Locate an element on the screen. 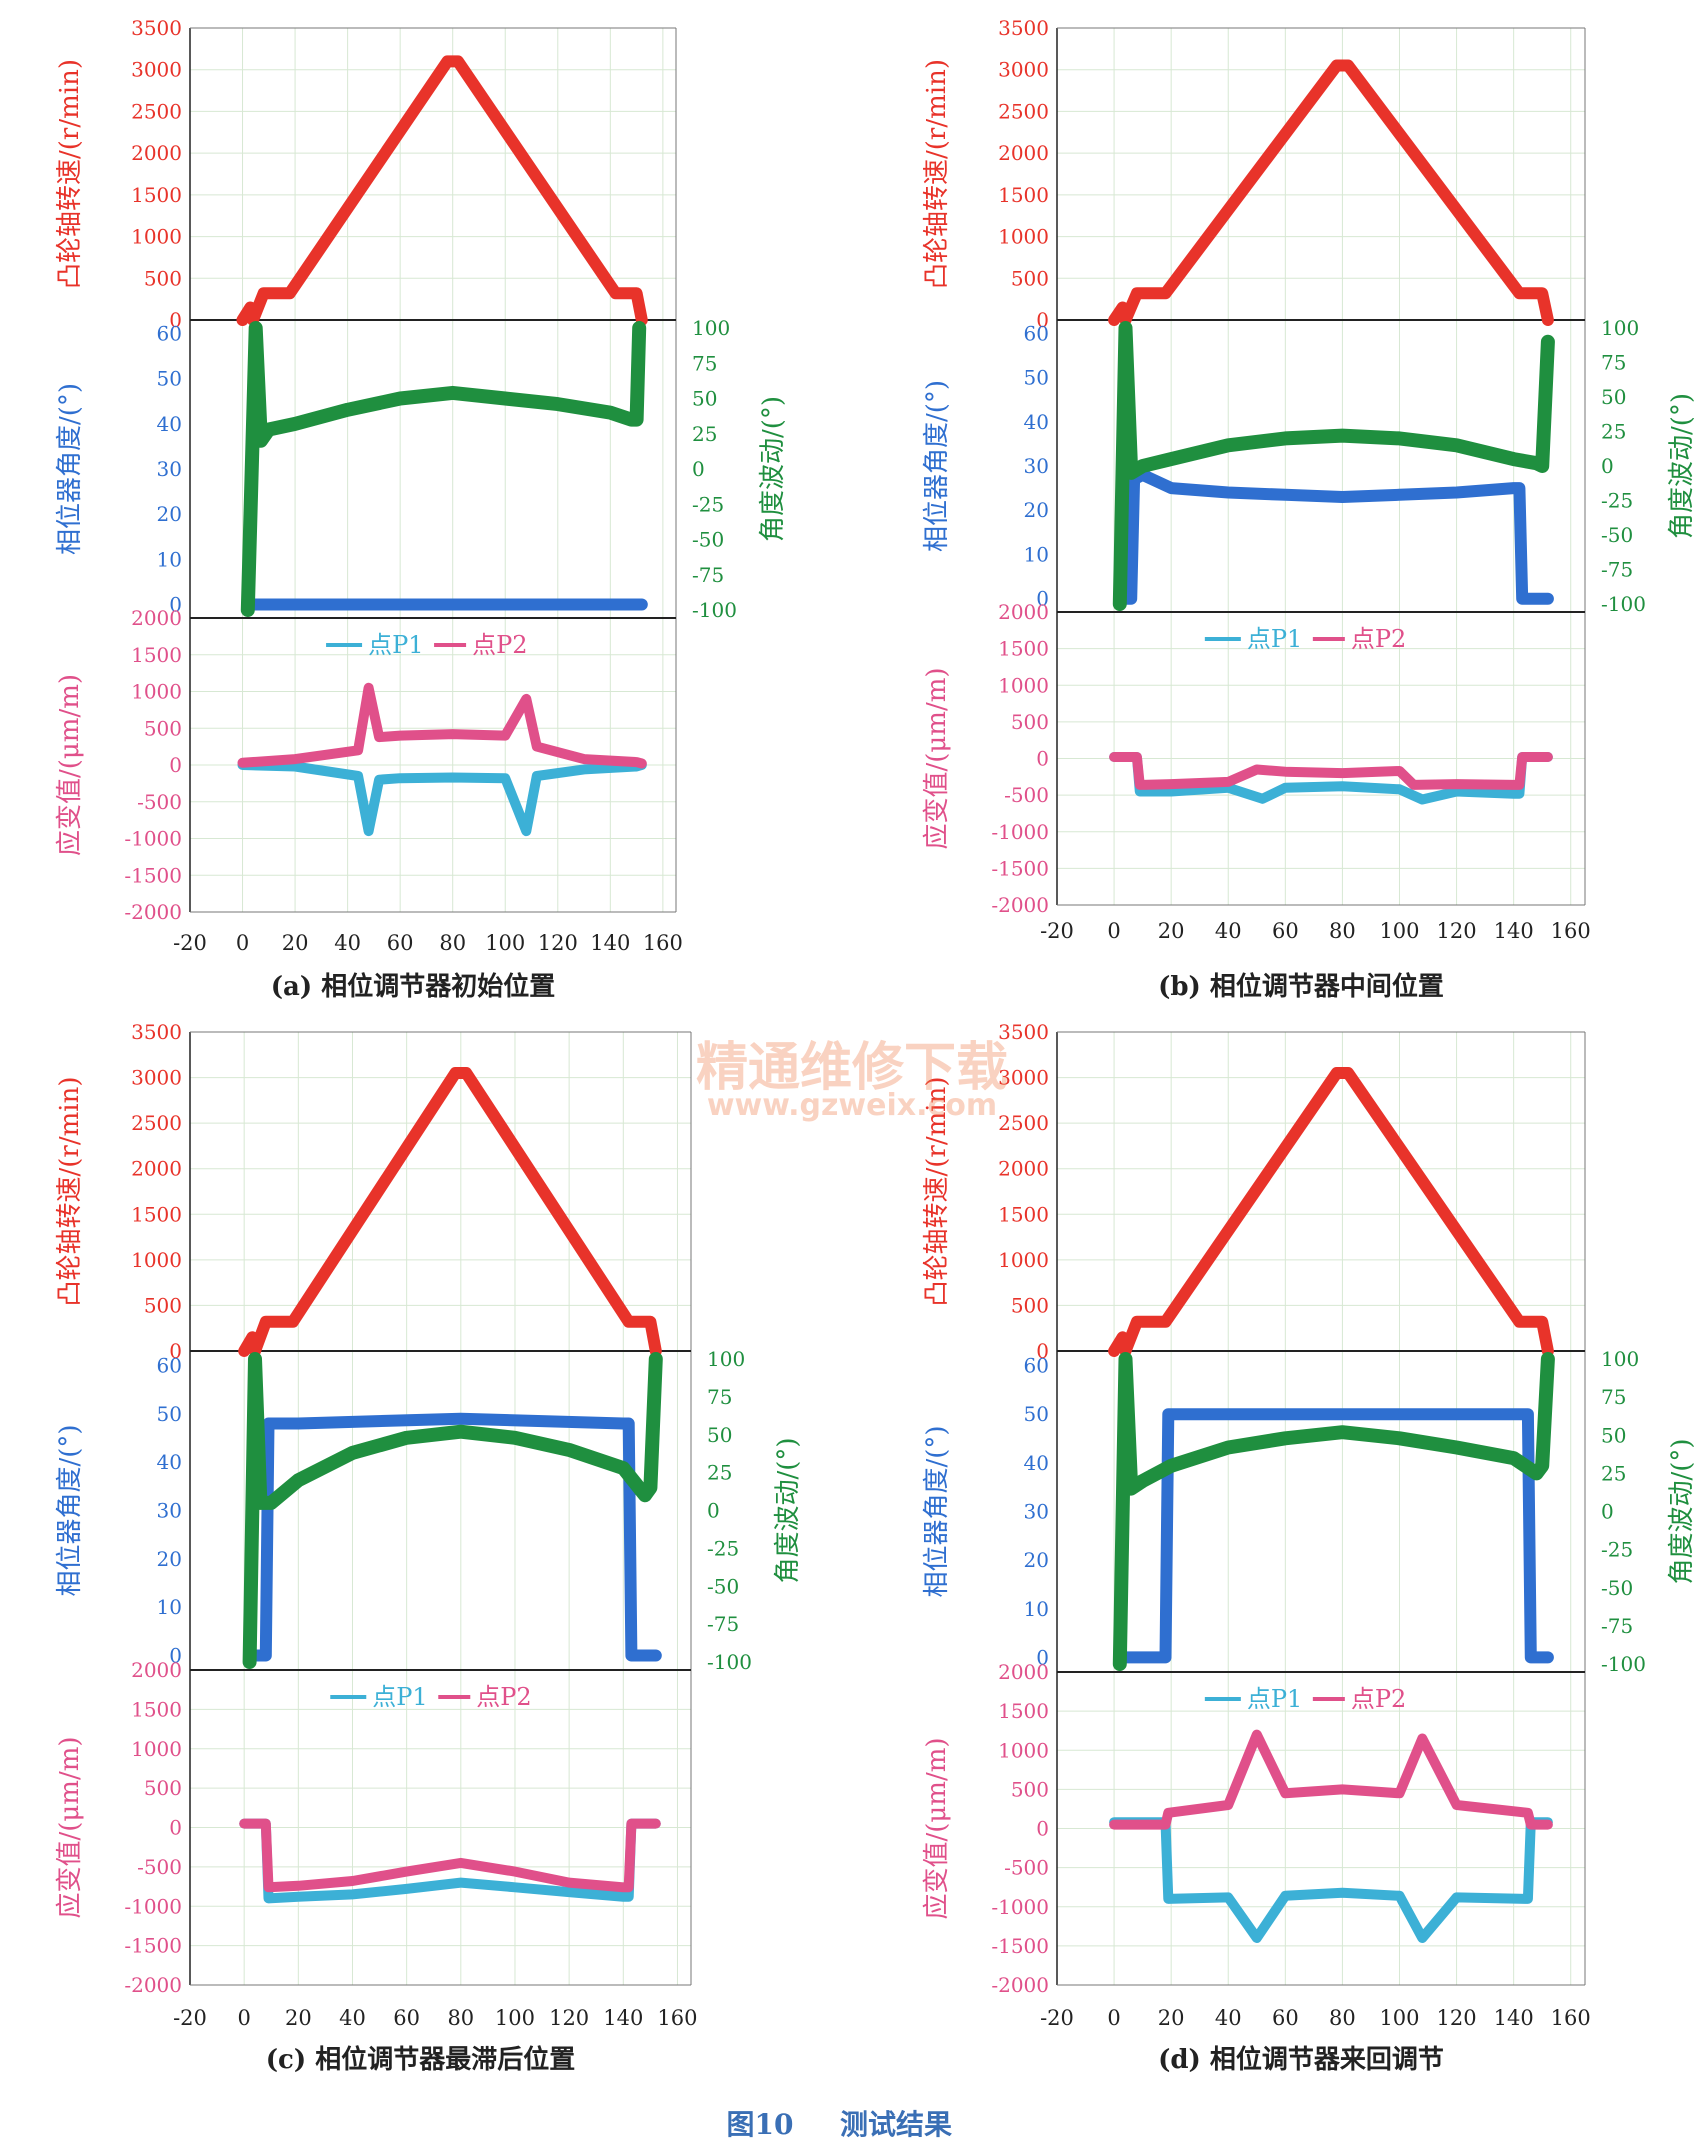 The image size is (1704, 2151). figure-number: 图10 is located at coordinates (760, 2124).